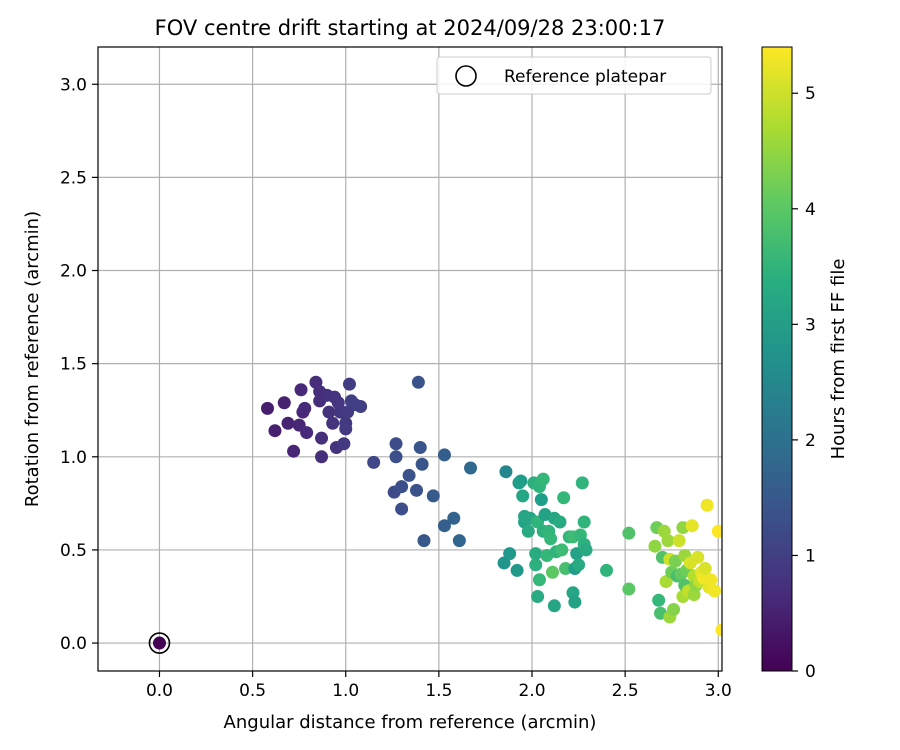 Image resolution: width=900 pixels, height=750 pixels. What do you see at coordinates (466, 76) in the screenshot?
I see `legend-reference-marker` at bounding box center [466, 76].